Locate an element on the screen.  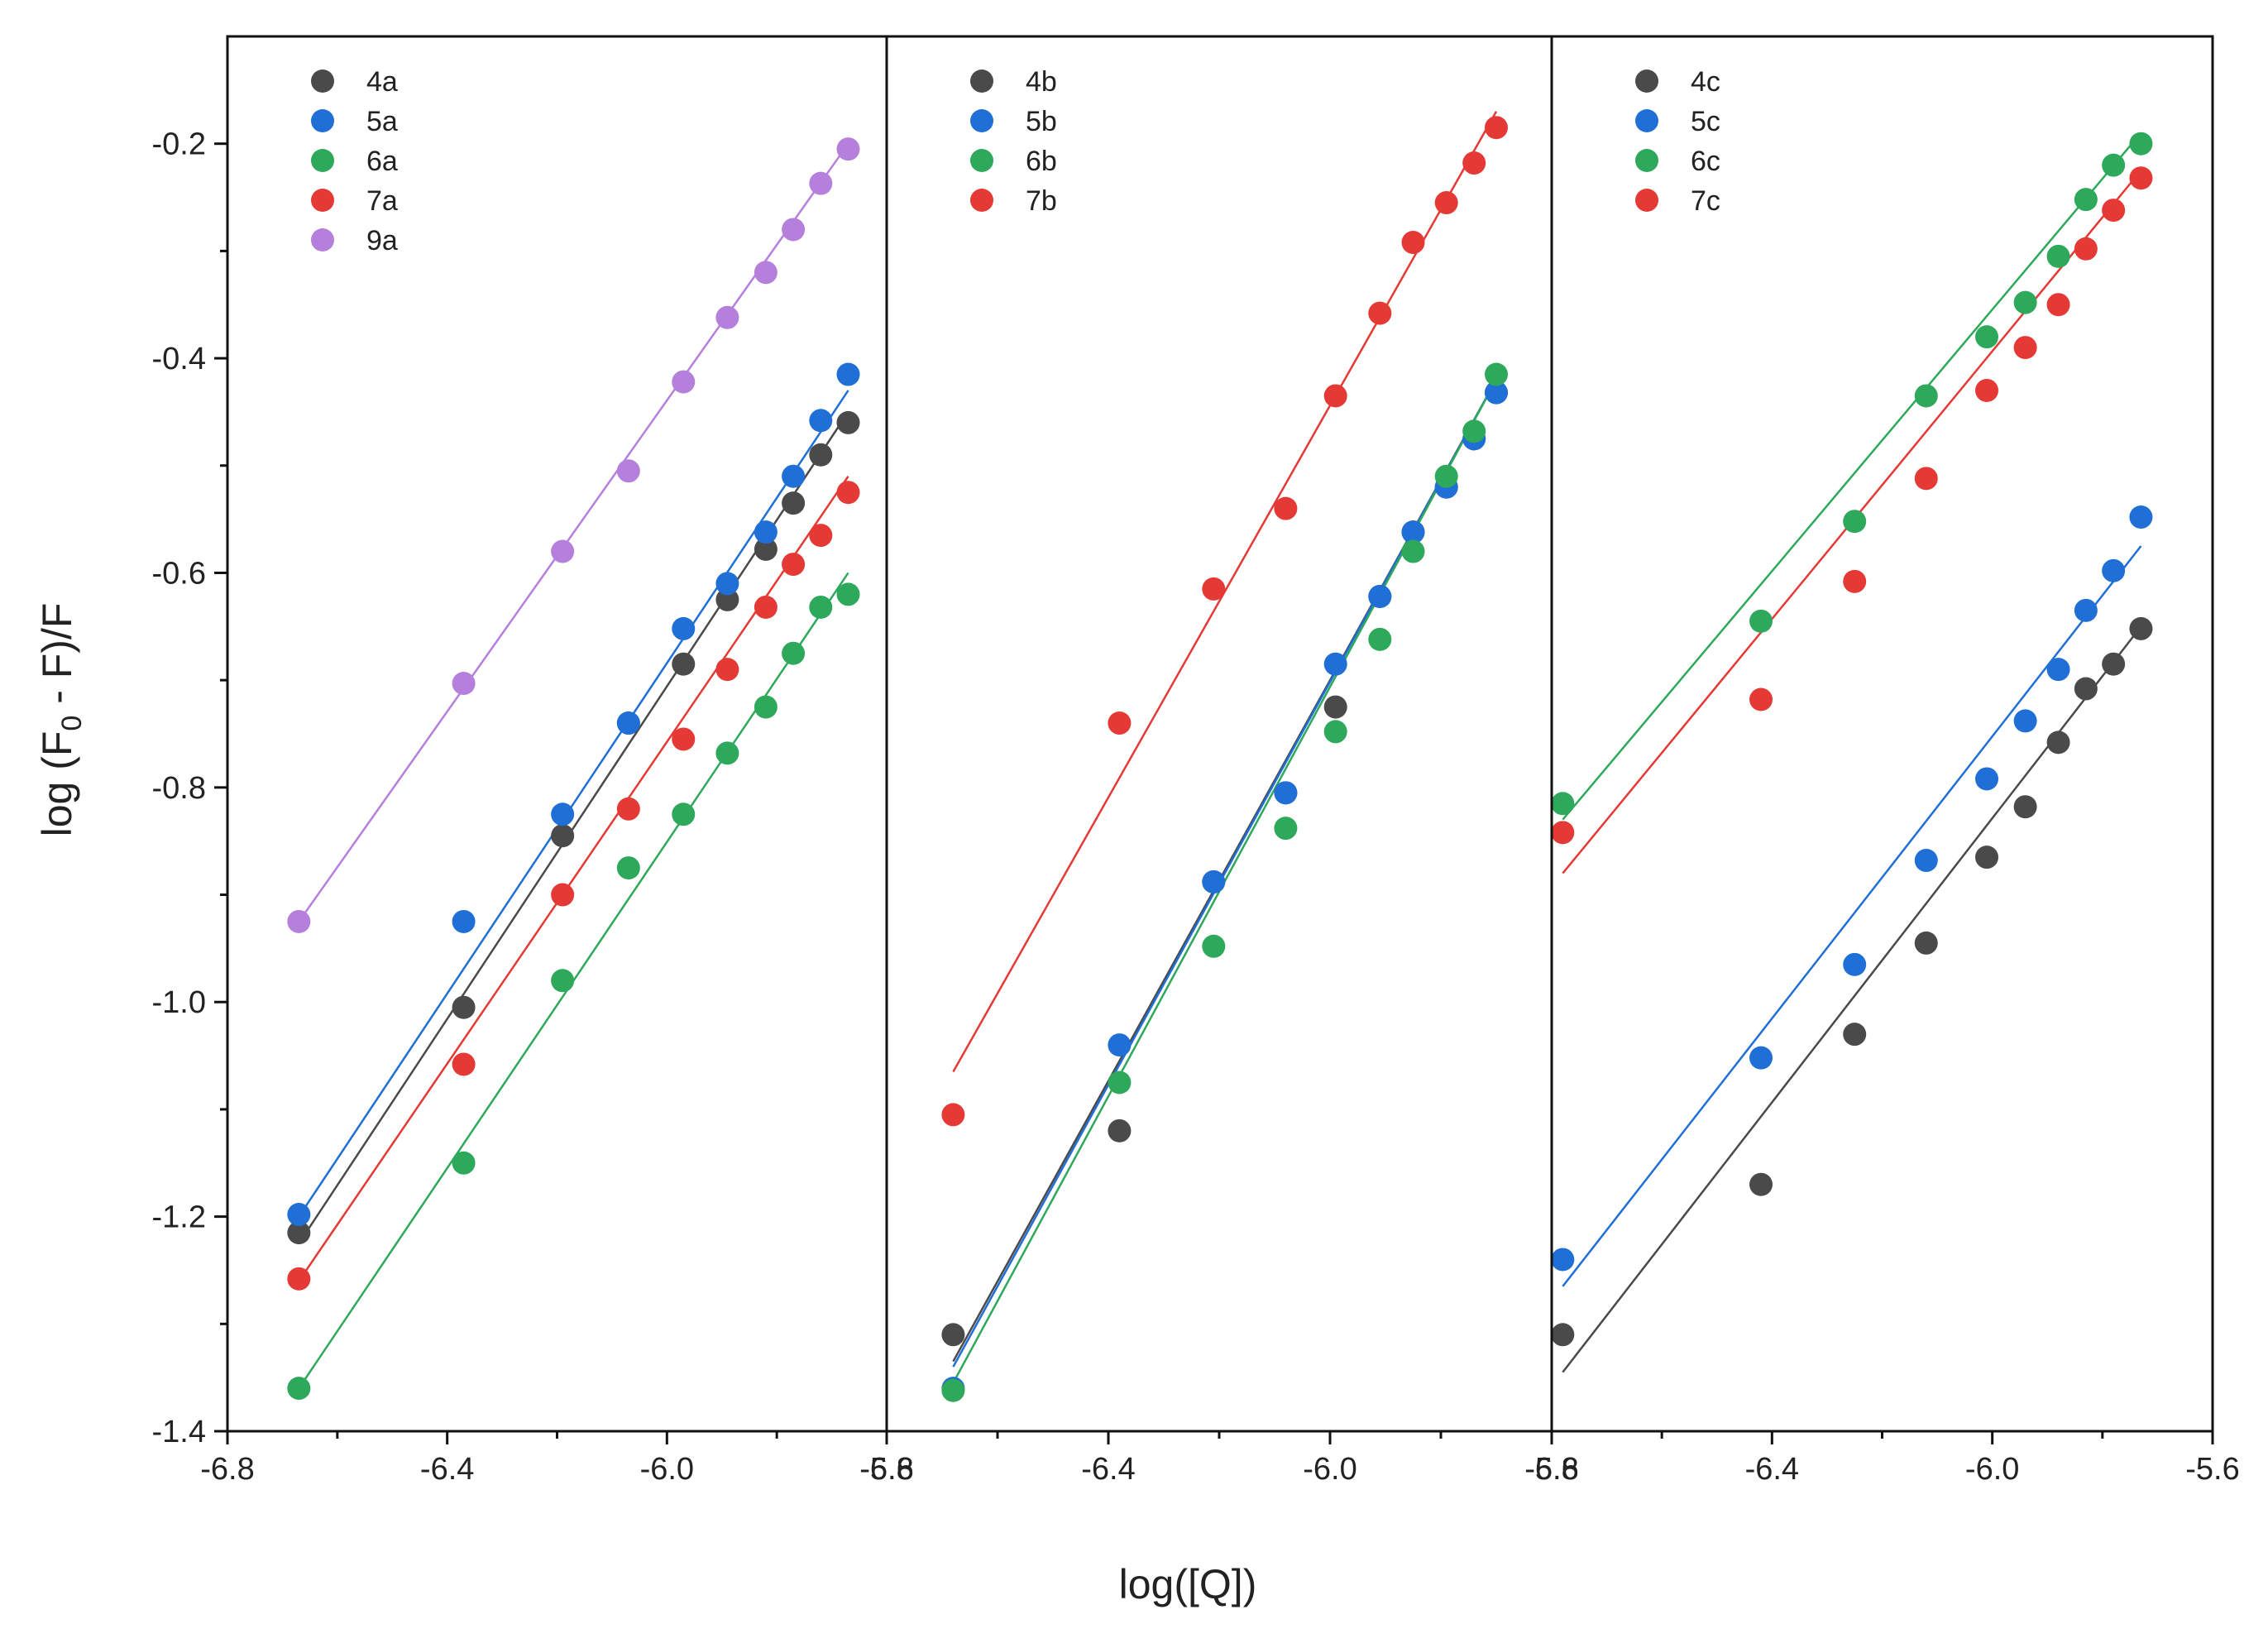
fit-line-6c is located at coordinates (1852, 476).